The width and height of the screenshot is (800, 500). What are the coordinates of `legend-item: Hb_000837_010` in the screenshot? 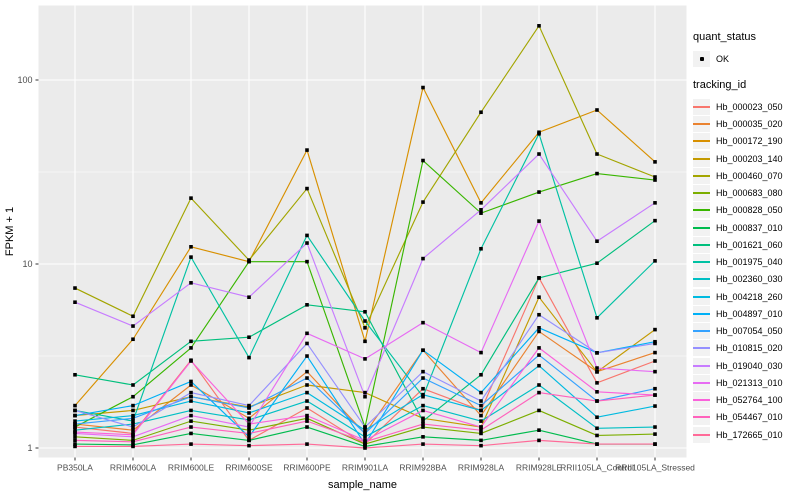 It's located at (746, 227).